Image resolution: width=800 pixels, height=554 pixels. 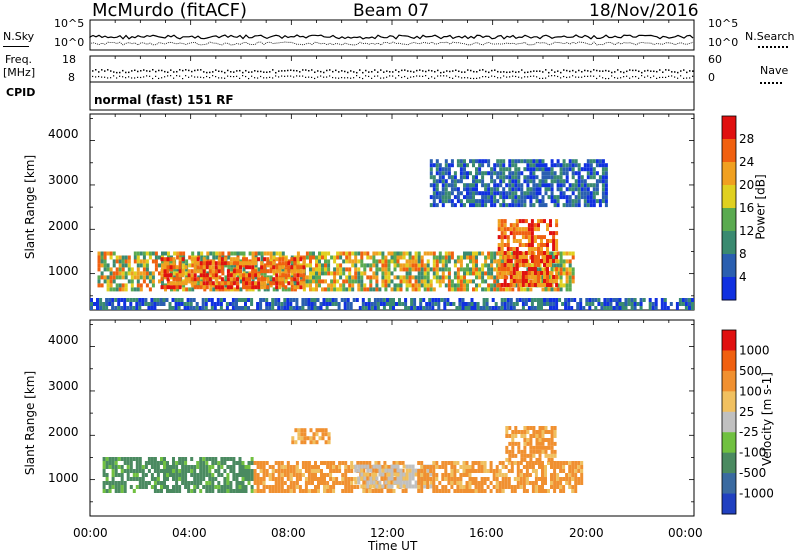 I want to click on velocity-colorbar-tick: 1000, so click(x=754, y=350).